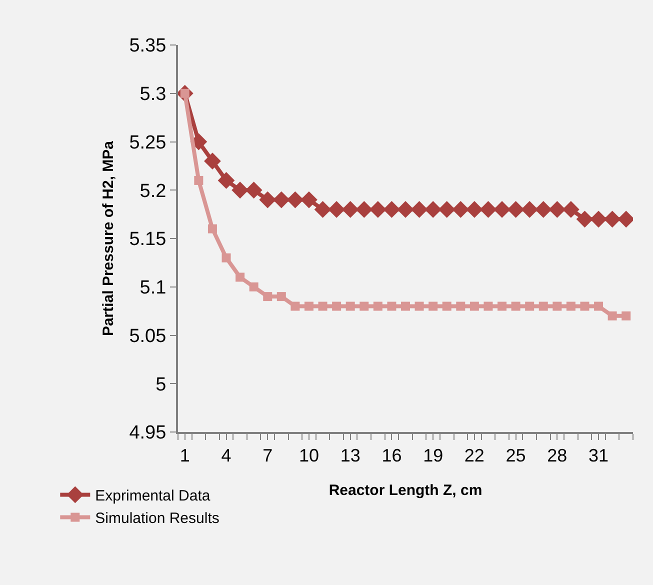 Image resolution: width=653 pixels, height=585 pixels. What do you see at coordinates (598, 456) in the screenshot?
I see `x-tick-label: 31` at bounding box center [598, 456].